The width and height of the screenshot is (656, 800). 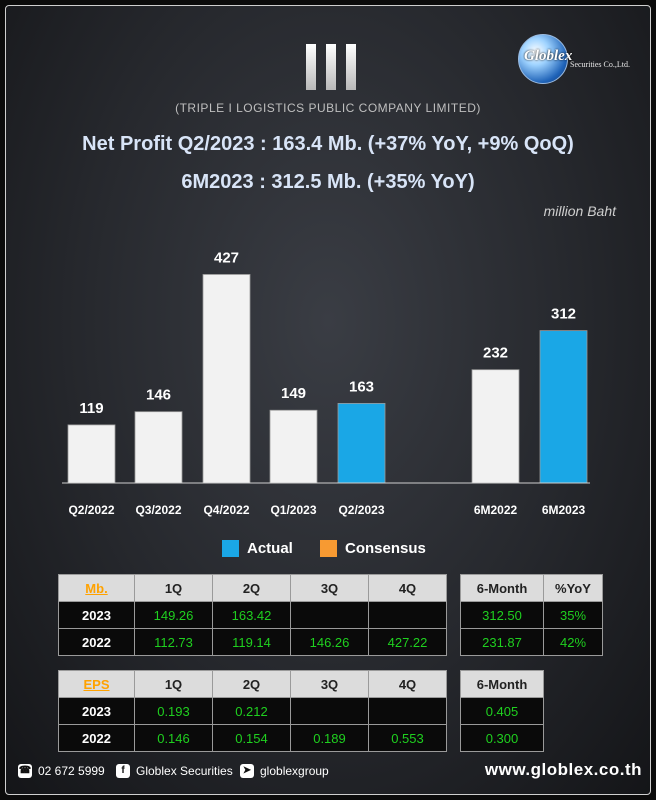 I want to click on table-row: 231.87 42%, so click(x=531, y=642).